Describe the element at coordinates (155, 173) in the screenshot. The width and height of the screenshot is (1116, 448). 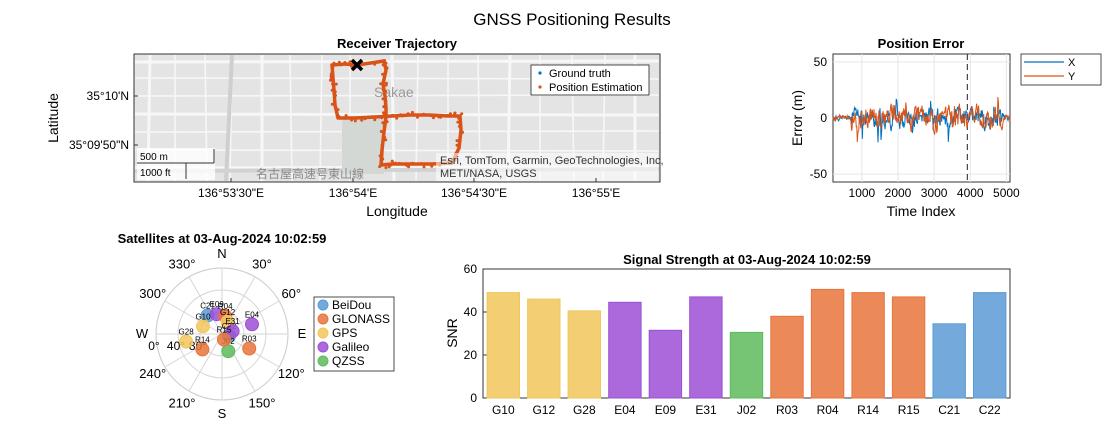
I see `scalebar-imperial: 1000 ft` at that location.